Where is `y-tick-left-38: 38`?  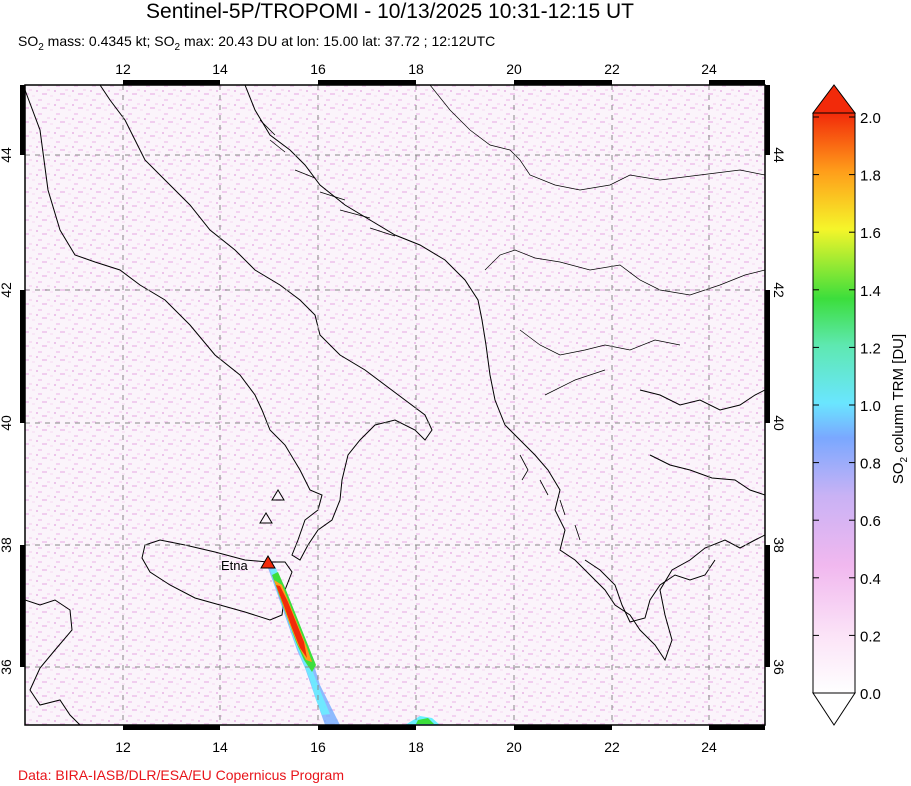 y-tick-left-38: 38 is located at coordinates (7, 545).